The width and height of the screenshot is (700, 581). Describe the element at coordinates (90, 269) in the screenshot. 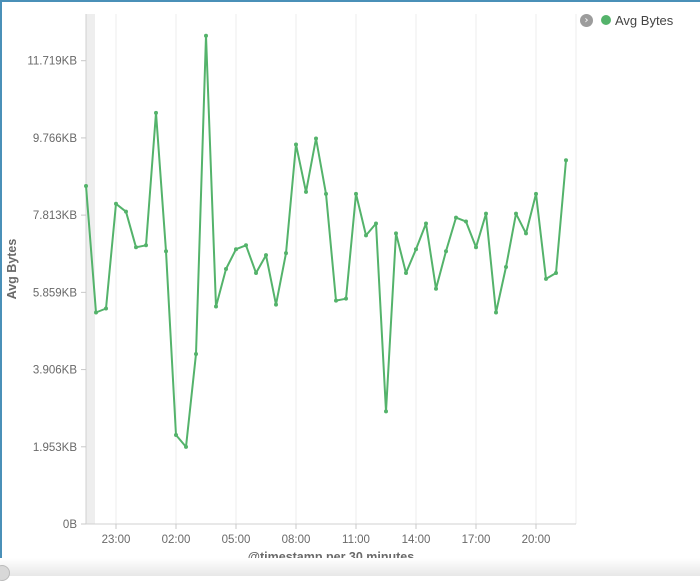

I see `highlight-band` at that location.